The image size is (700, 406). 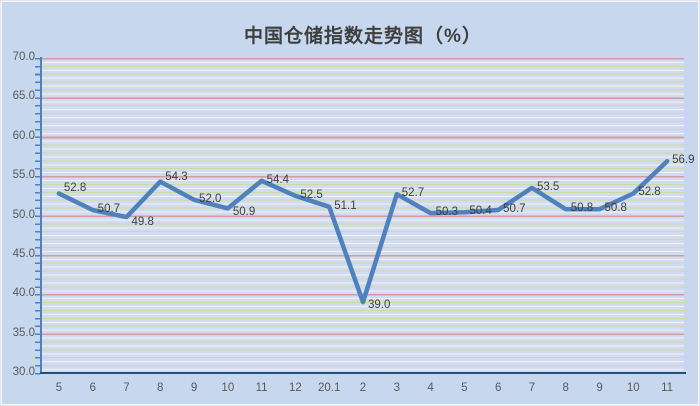 What do you see at coordinates (23, 214) in the screenshot?
I see `y-tick-label: 50.0` at bounding box center [23, 214].